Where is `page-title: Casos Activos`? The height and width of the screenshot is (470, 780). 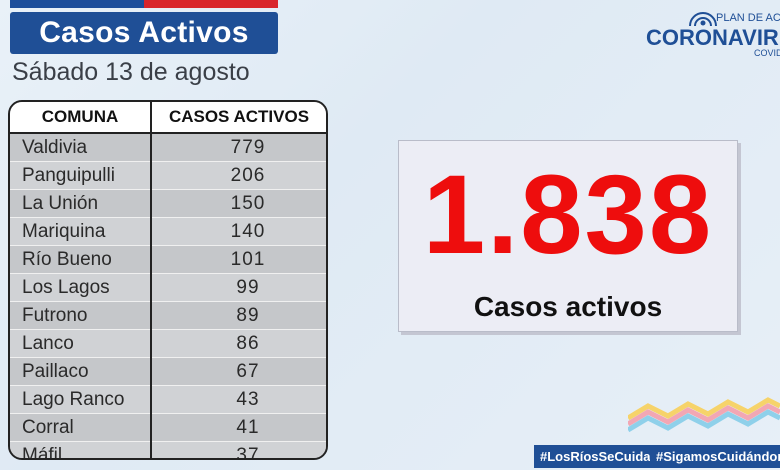
page-title: Casos Activos is located at coordinates (144, 33).